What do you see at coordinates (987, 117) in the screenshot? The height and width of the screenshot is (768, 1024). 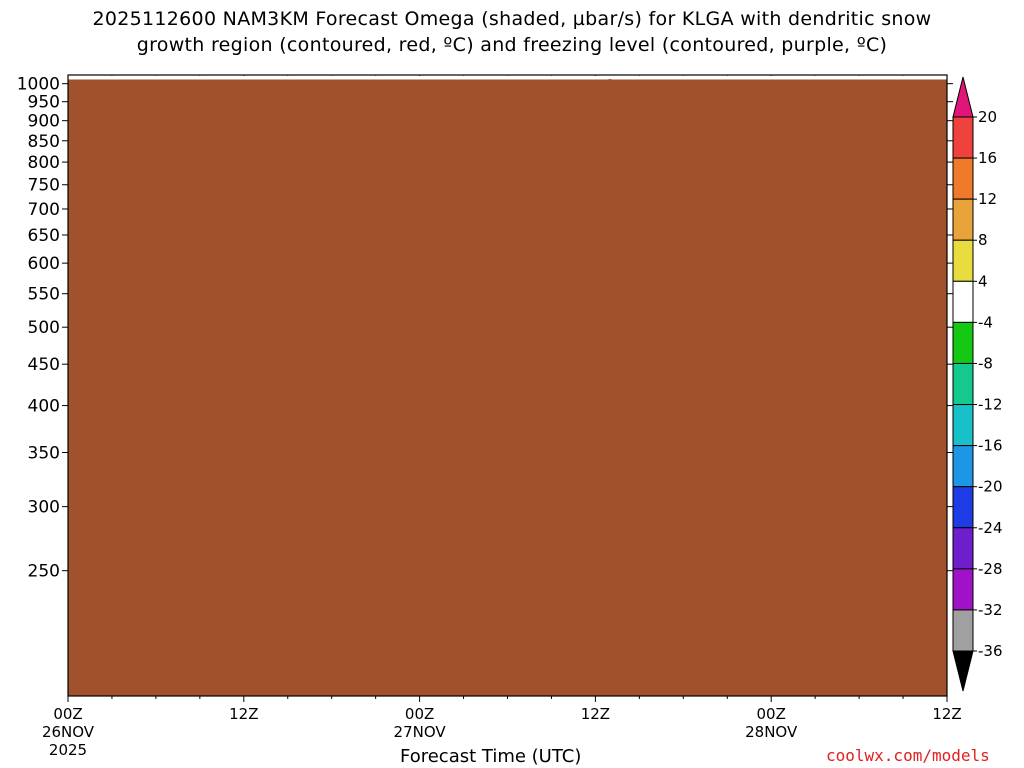 I see `colorbar-label-0: 20` at bounding box center [987, 117].